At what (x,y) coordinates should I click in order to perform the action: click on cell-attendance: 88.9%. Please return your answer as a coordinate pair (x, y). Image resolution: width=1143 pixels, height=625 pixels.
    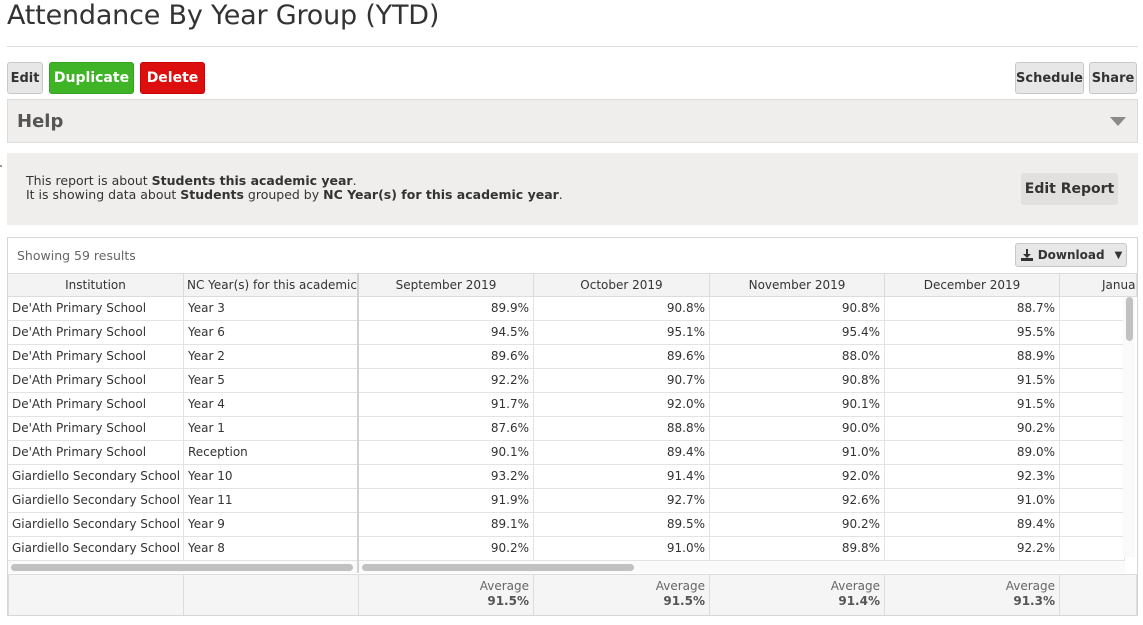
    Looking at the image, I should click on (972, 357).